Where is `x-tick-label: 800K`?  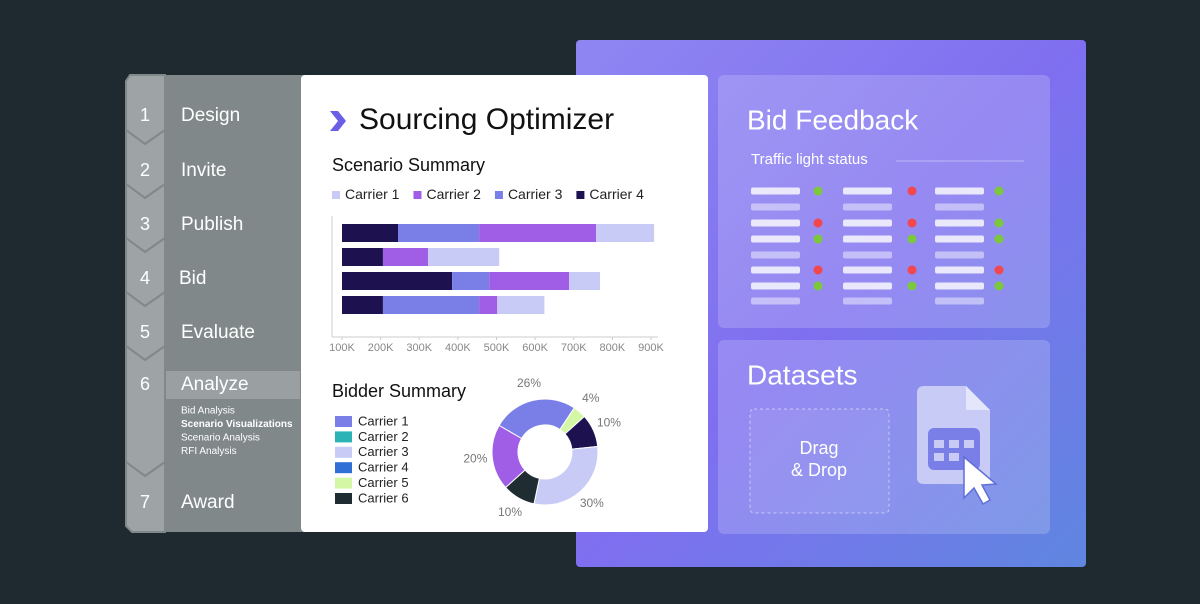 x-tick-label: 800K is located at coordinates (613, 348).